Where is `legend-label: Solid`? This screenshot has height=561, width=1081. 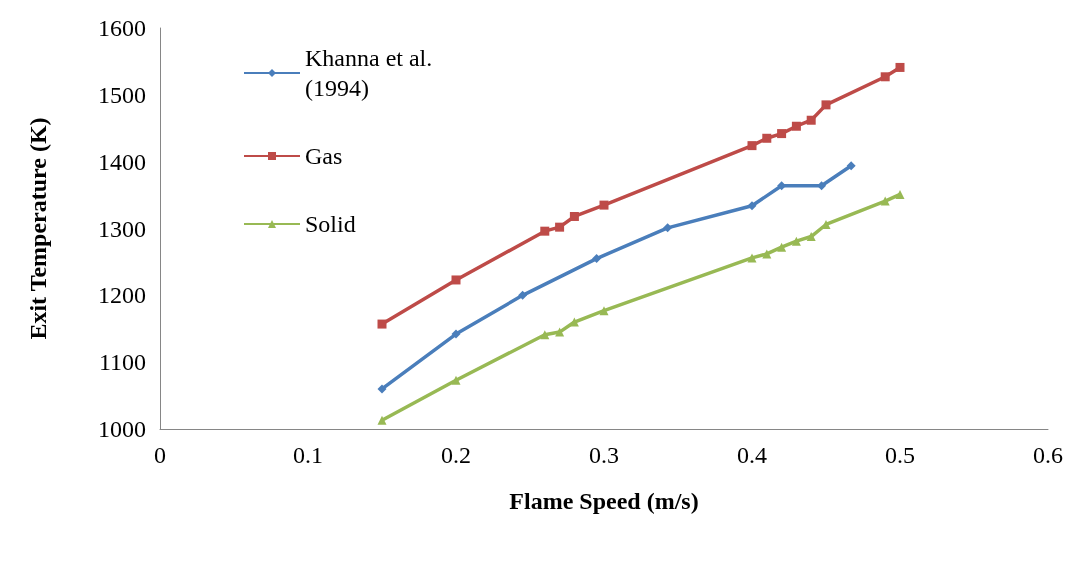
legend-label: Solid is located at coordinates (330, 224).